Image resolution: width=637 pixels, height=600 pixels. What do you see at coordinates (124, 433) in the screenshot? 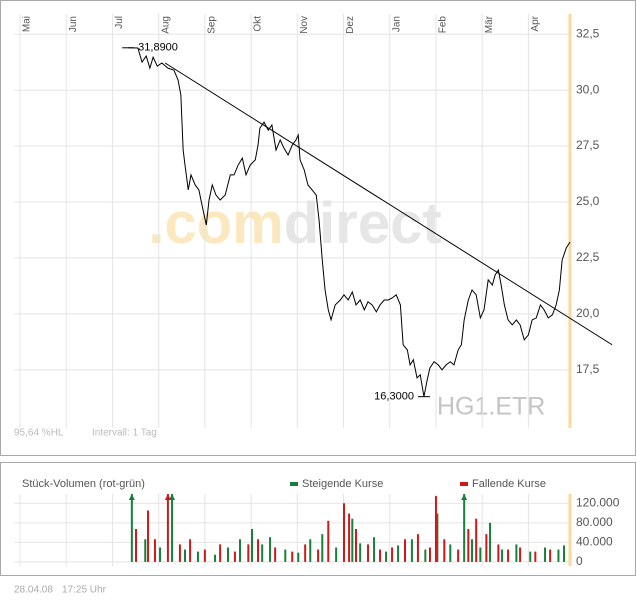
I see `info: Intervall: 1 Tag` at bounding box center [124, 433].